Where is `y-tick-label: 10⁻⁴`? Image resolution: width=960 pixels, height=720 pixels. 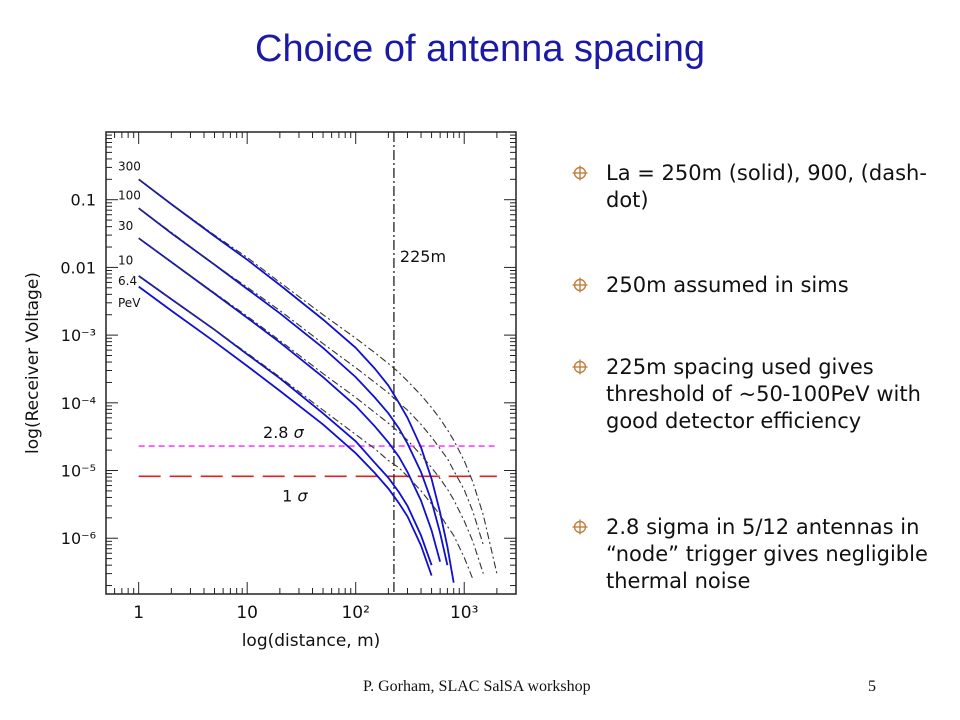
y-tick-label: 10⁻⁴ is located at coordinates (78, 403).